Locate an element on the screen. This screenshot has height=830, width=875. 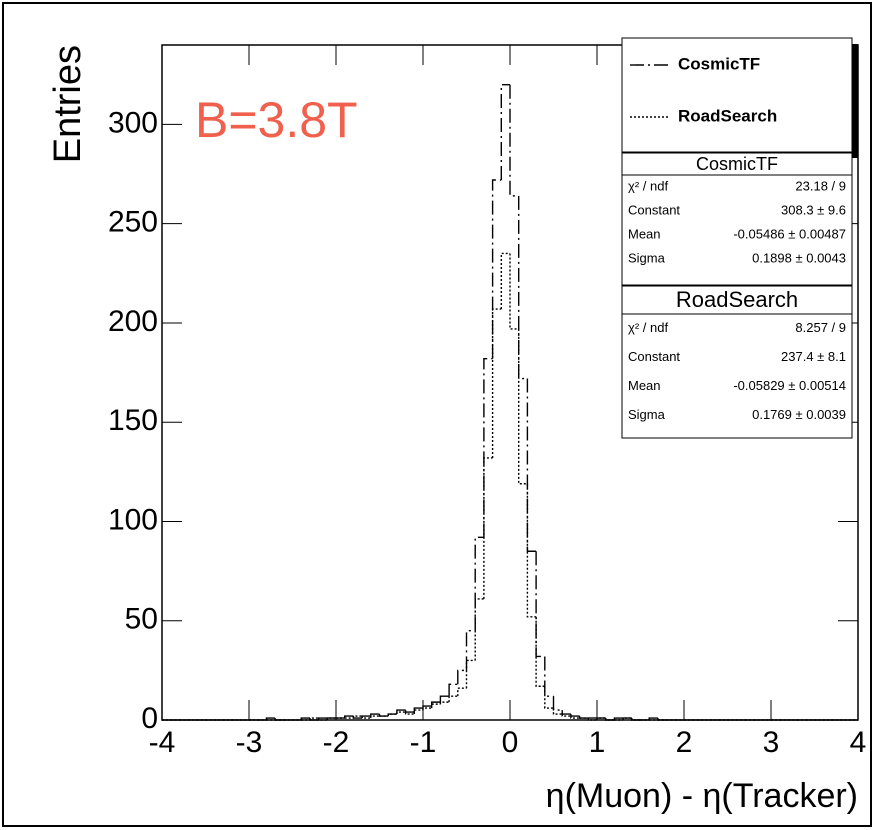
x-axis-label: η(Muon) - η(Tracker) is located at coordinates (702, 796).